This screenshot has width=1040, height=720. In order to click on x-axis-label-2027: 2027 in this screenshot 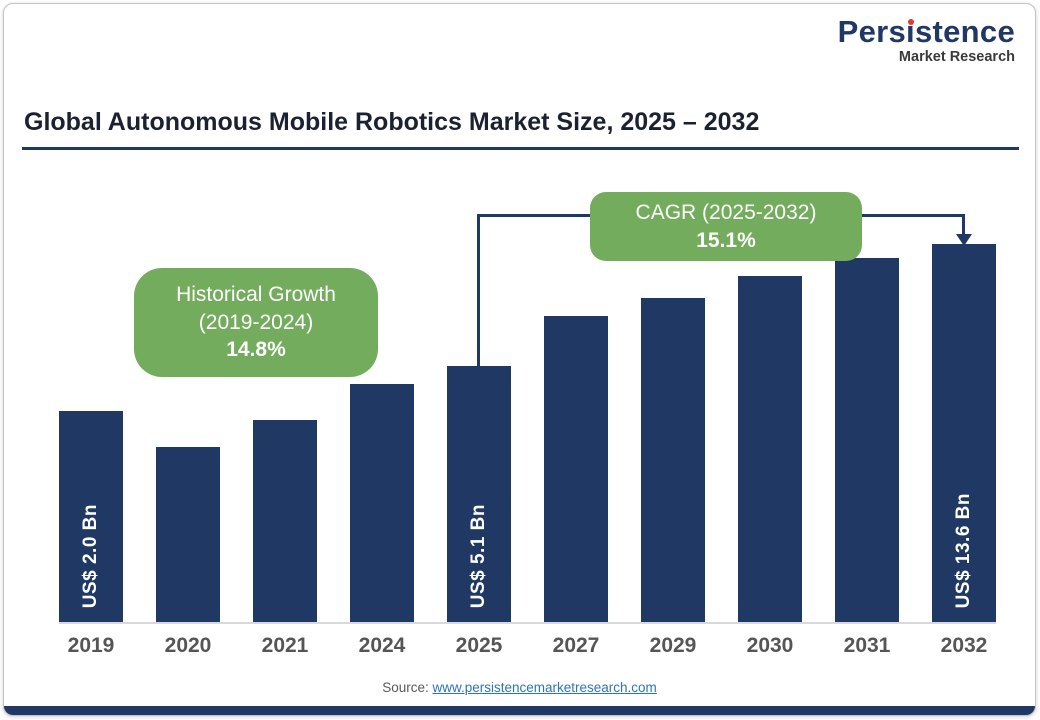, I will do `click(576, 645)`.